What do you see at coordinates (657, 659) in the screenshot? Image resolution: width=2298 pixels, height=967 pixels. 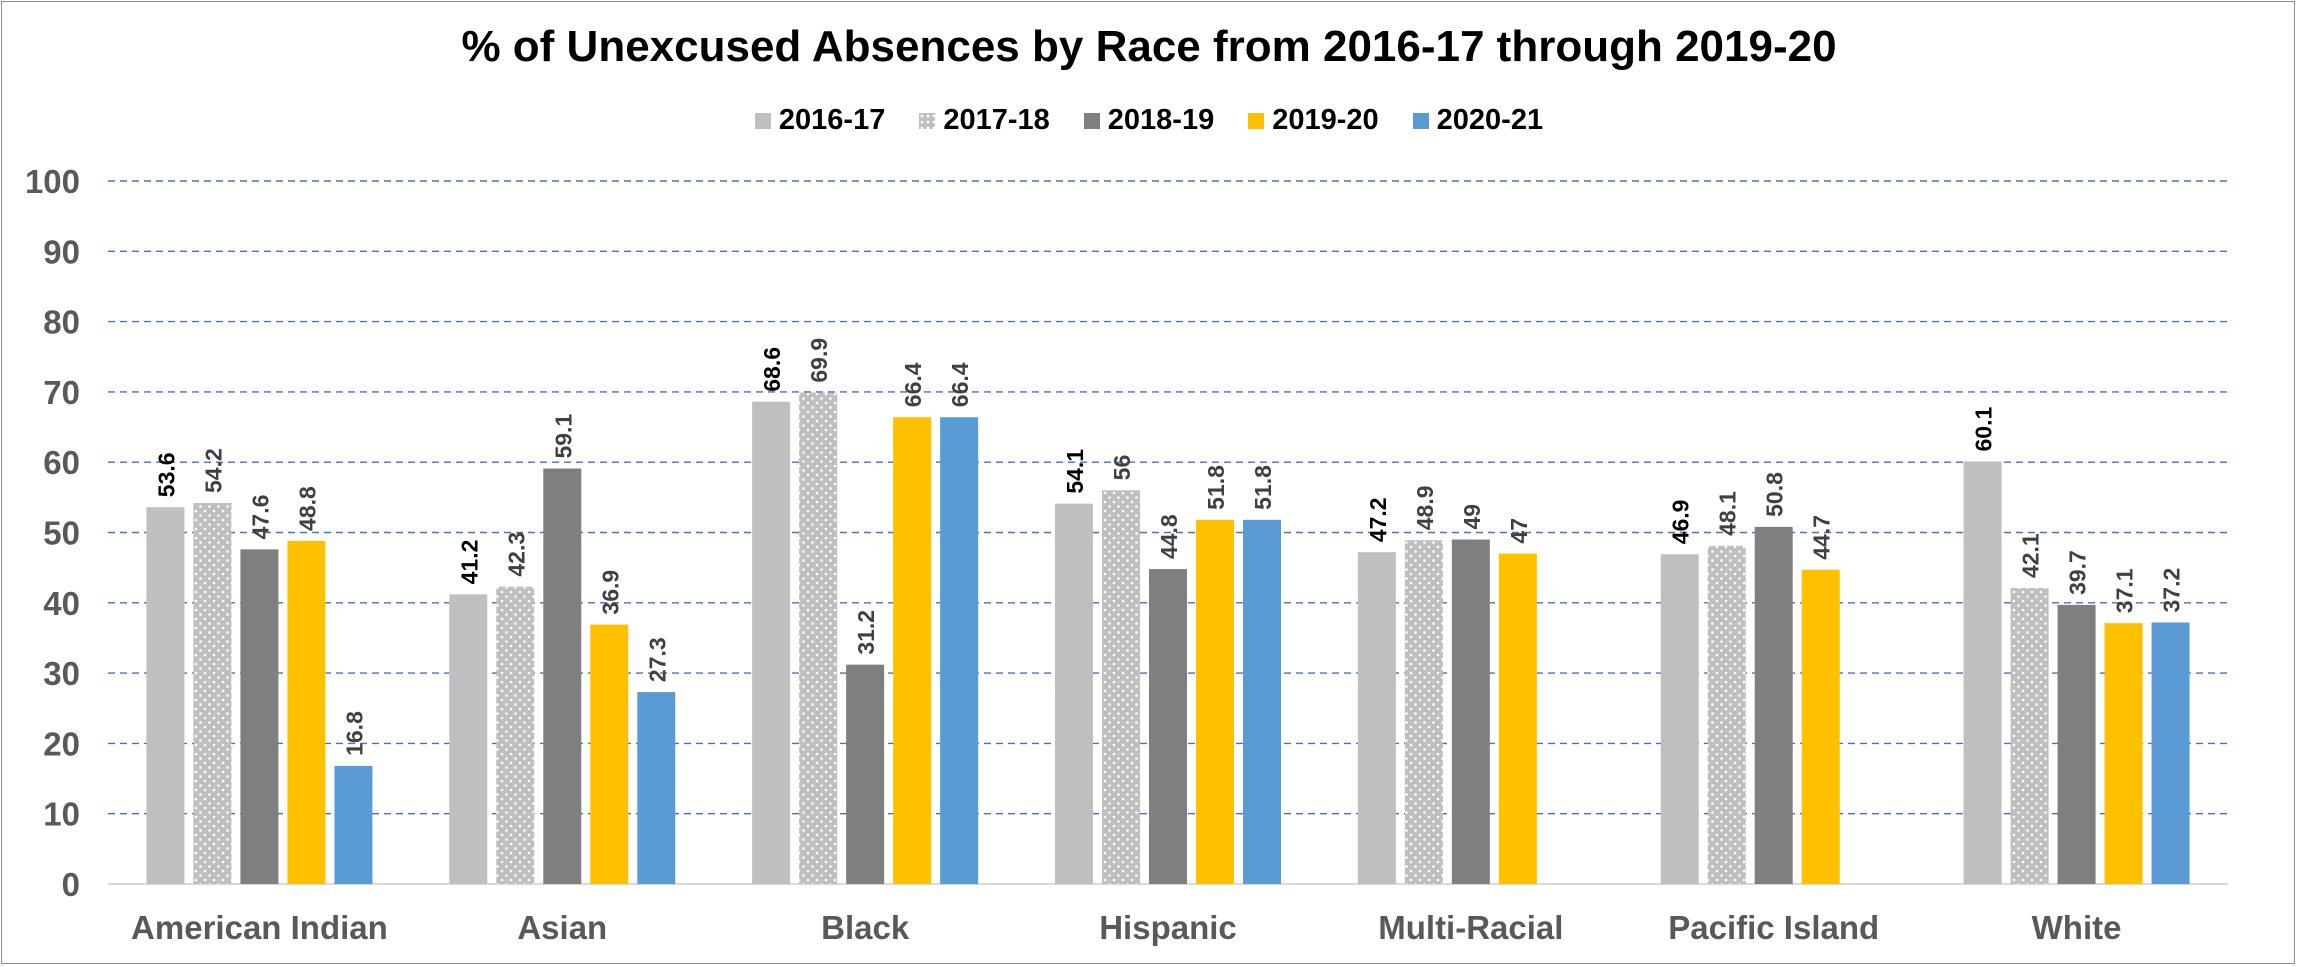 I see `data-label: 27.3` at bounding box center [657, 659].